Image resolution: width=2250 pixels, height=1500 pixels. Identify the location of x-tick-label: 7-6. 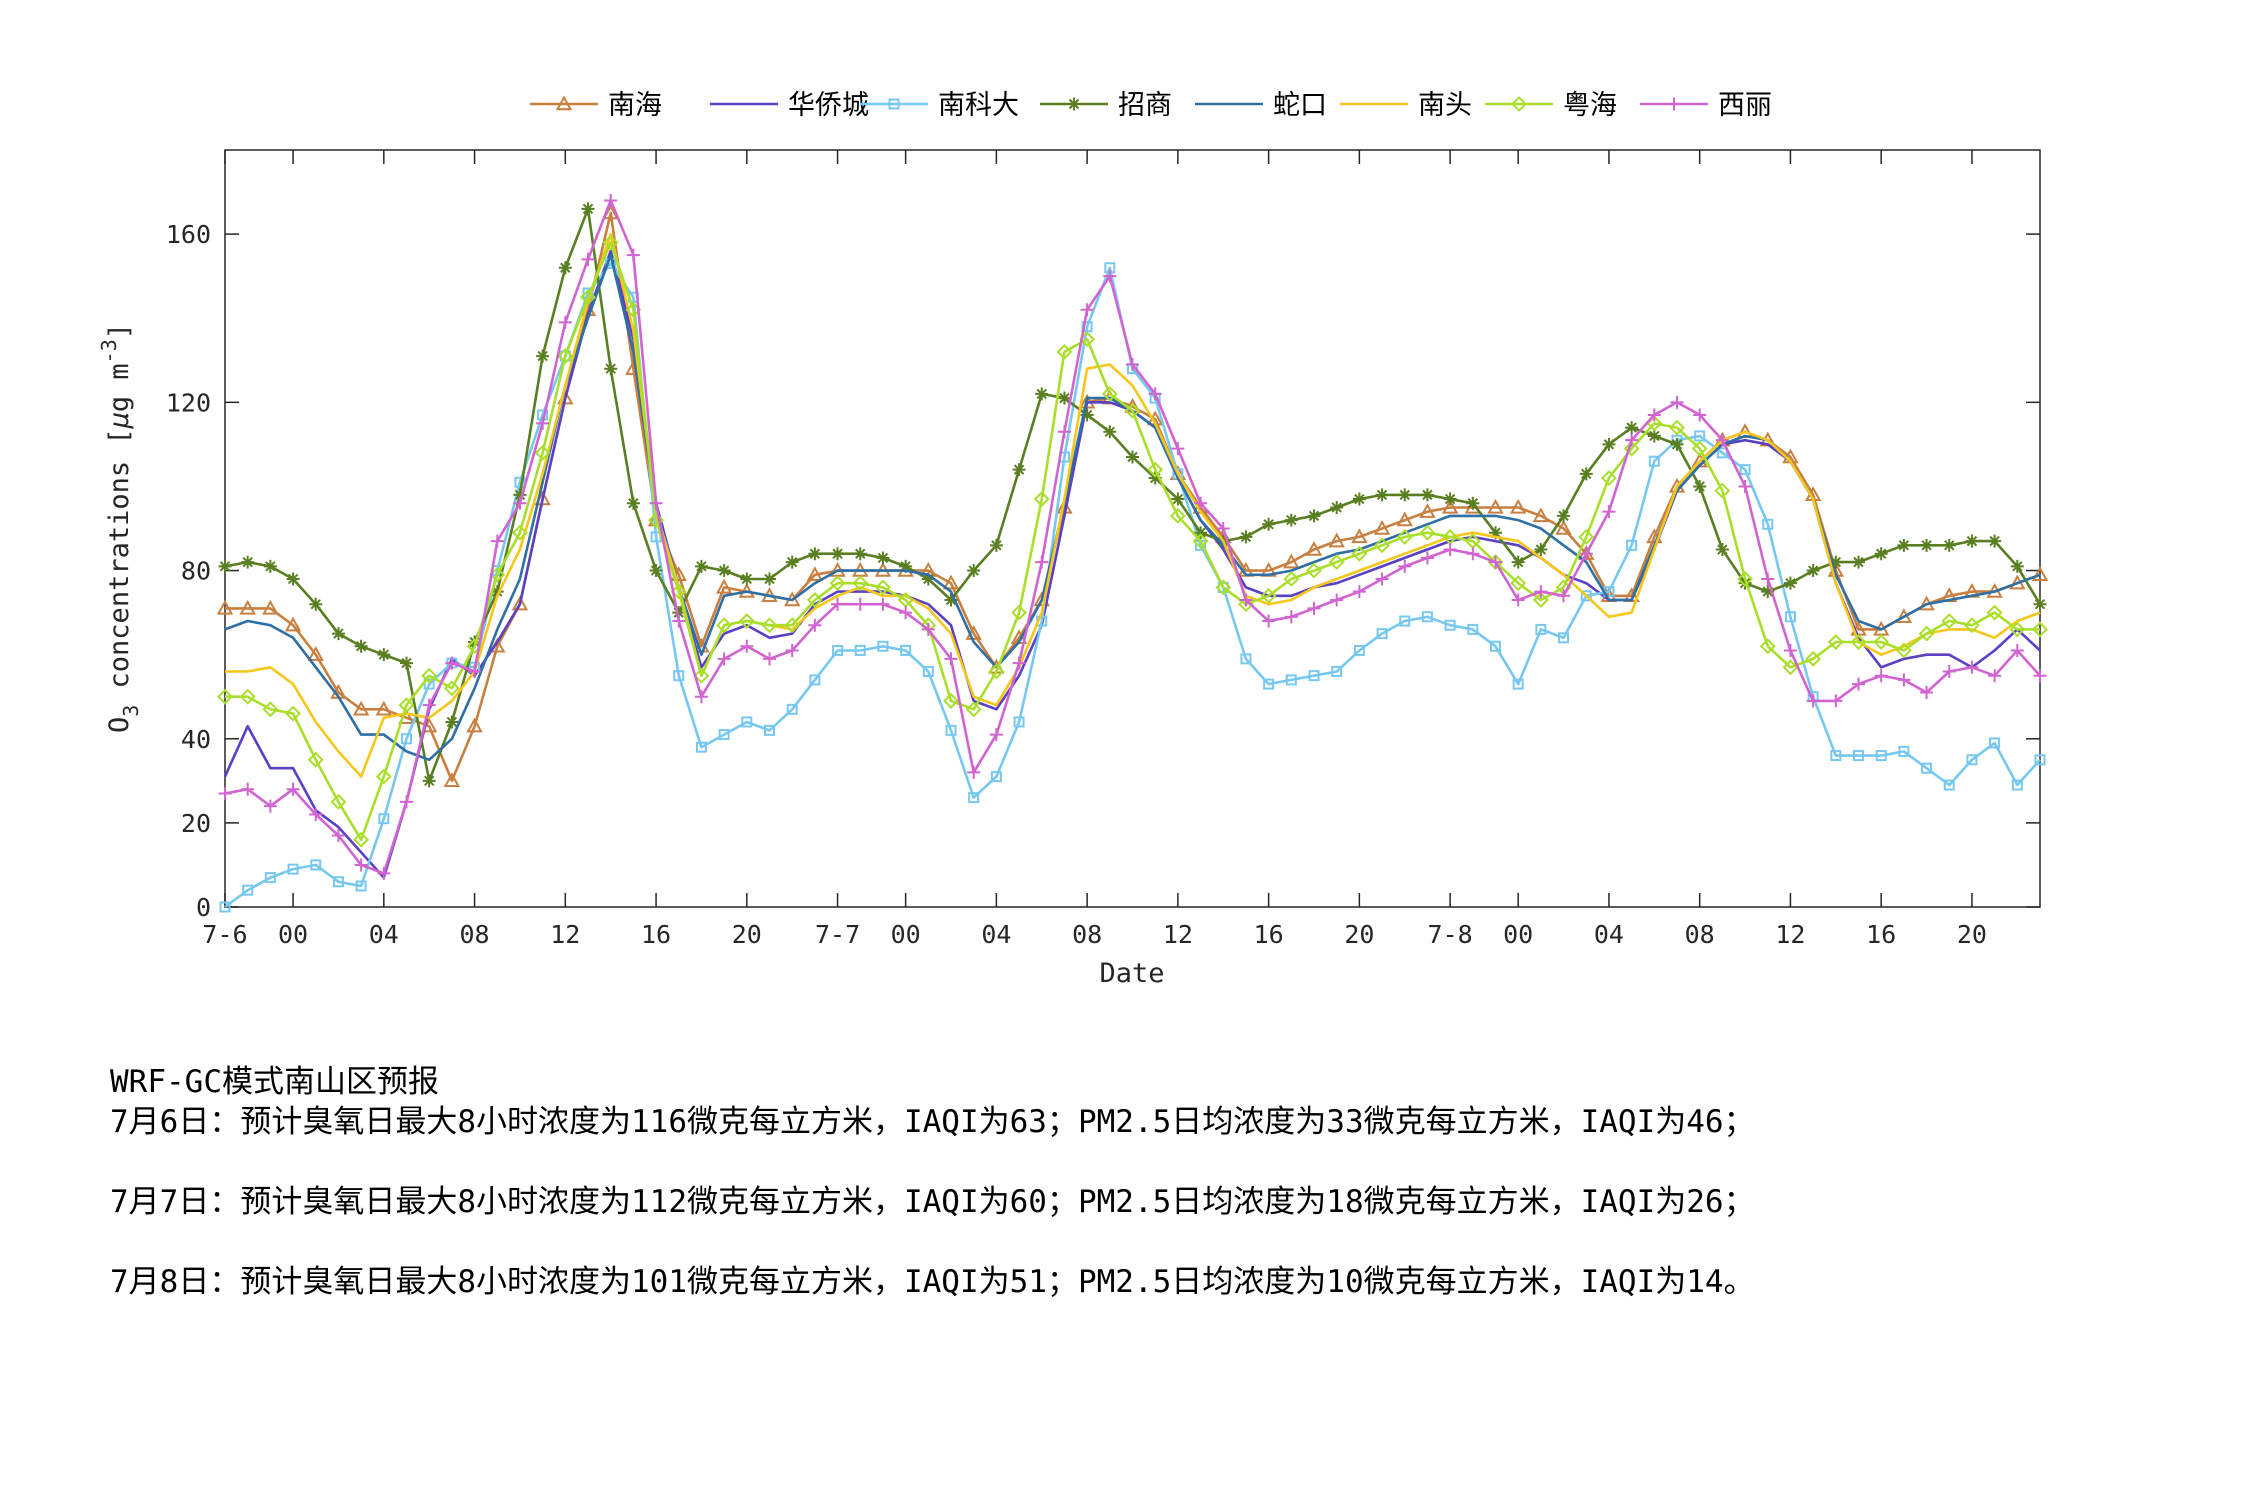
(224, 934).